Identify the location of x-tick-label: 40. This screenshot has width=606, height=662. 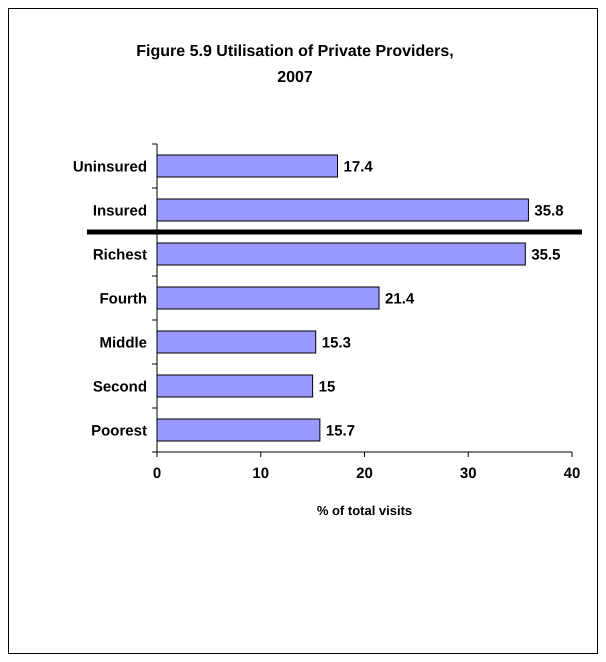
(572, 473).